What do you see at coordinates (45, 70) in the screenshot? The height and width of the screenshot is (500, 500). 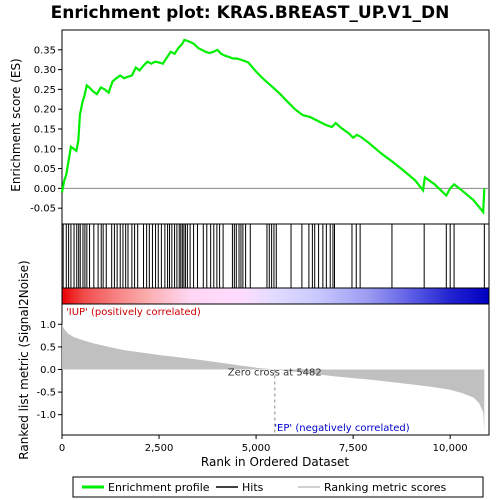 I see `es-y-tick-label: 0.30` at bounding box center [45, 70].